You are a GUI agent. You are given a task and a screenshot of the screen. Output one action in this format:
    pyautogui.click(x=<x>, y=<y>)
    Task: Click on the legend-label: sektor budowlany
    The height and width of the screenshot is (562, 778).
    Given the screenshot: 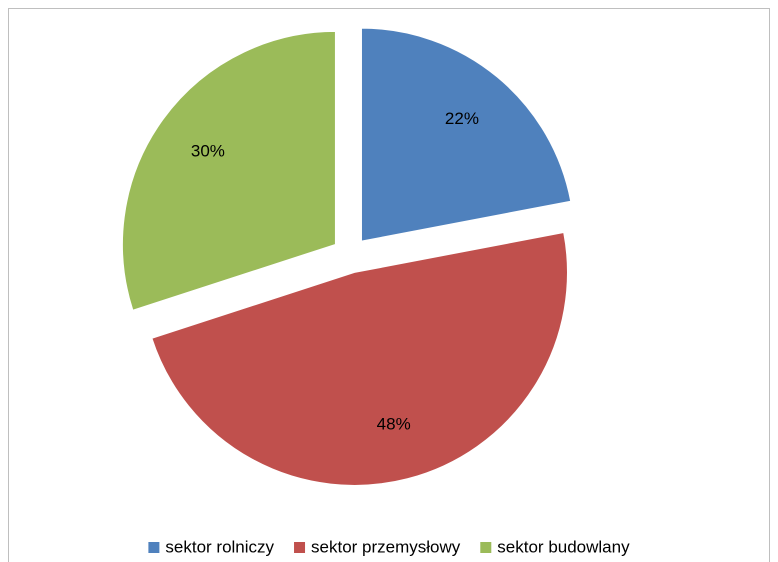 What is the action you would take?
    pyautogui.click(x=563, y=546)
    